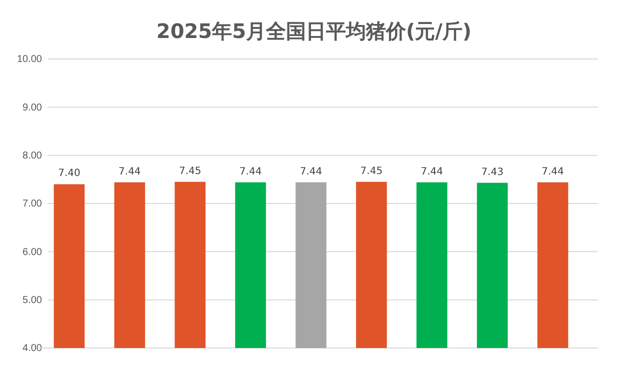 This screenshot has height=369, width=628. Describe the element at coordinates (32, 348) in the screenshot. I see `y-tick-label: 4.00` at that location.